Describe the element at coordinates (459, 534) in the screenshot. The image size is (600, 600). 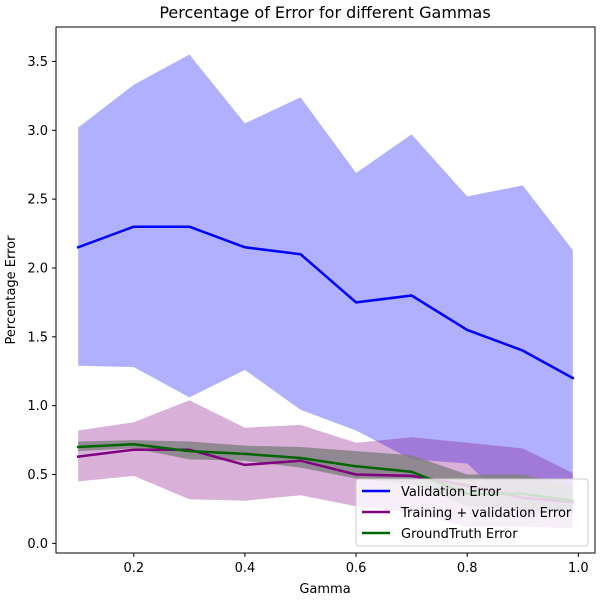
I see `groundtruth-error-legend-label: GroundTruth Error` at that location.